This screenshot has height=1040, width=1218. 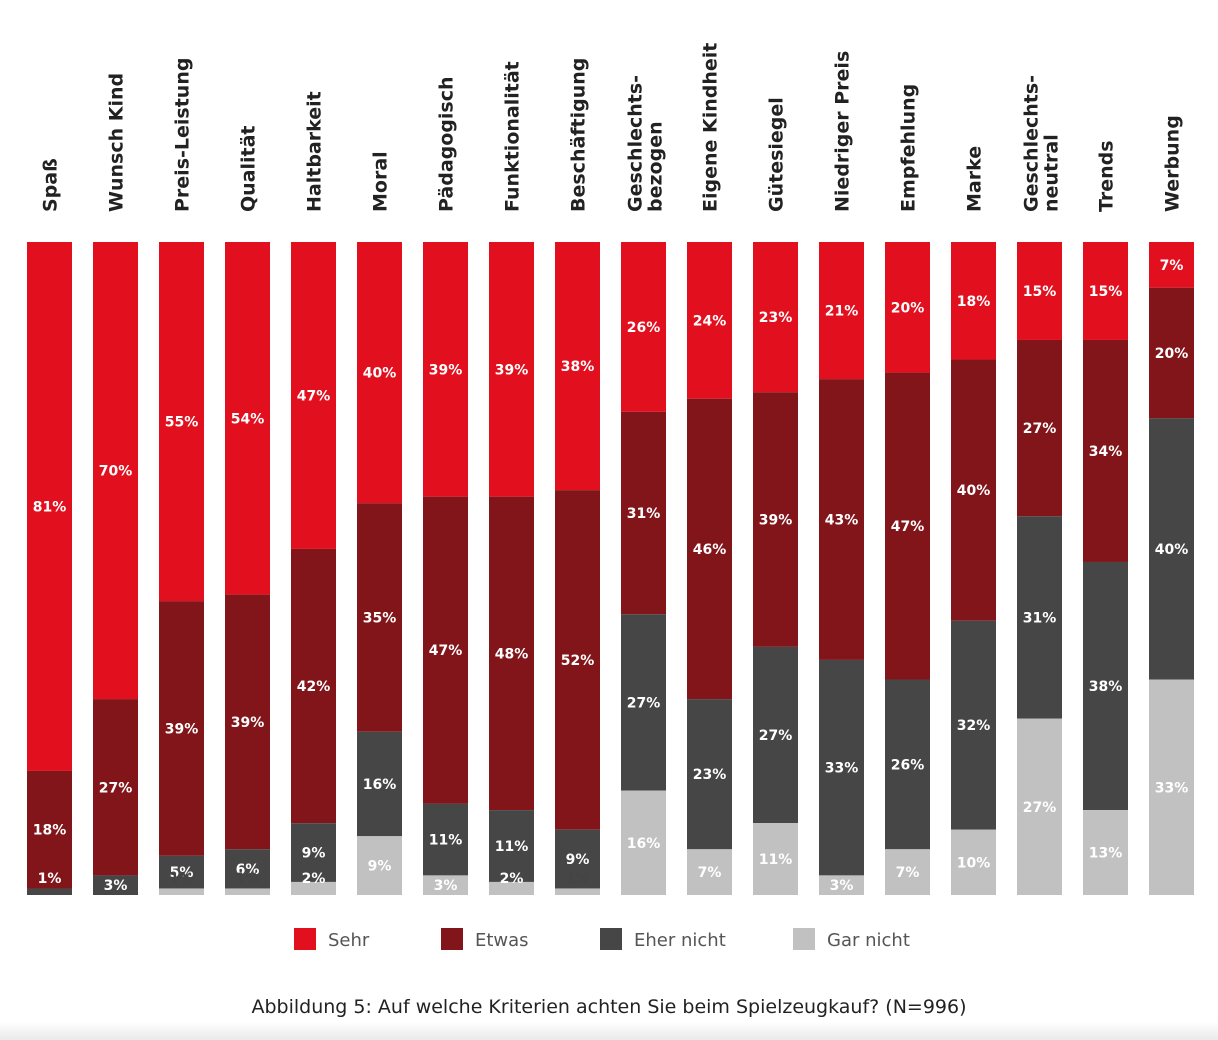 I want to click on value-label: 13%, so click(x=1106, y=854).